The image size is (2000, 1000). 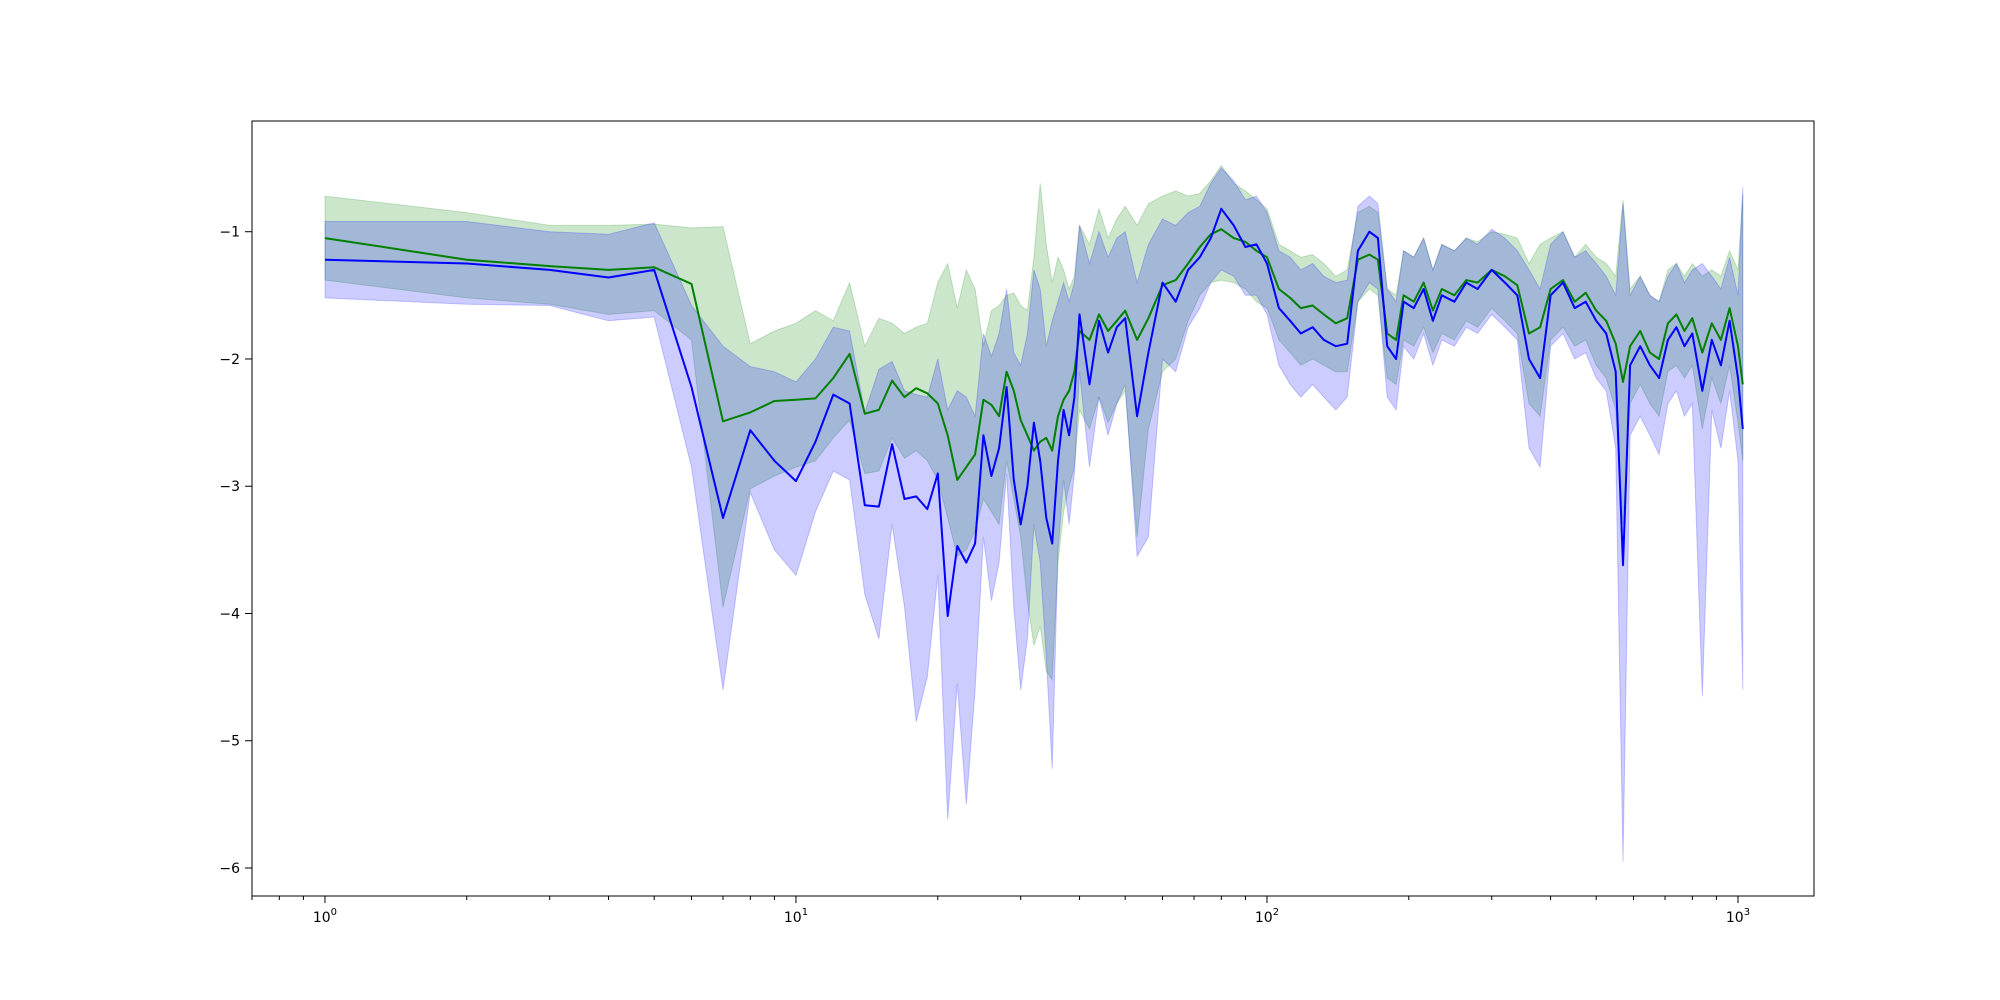 What do you see at coordinates (235, 551) in the screenshot?
I see `y-axis: −1 −2 −3 −4 −5 −6` at bounding box center [235, 551].